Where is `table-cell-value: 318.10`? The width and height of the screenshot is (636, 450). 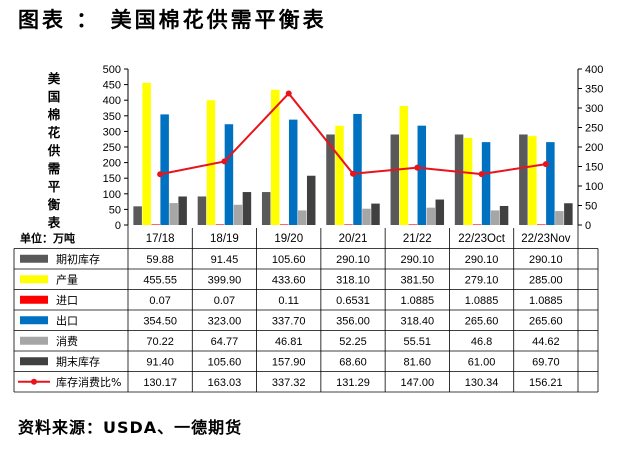 table-cell-value: 318.10 is located at coordinates (353, 280).